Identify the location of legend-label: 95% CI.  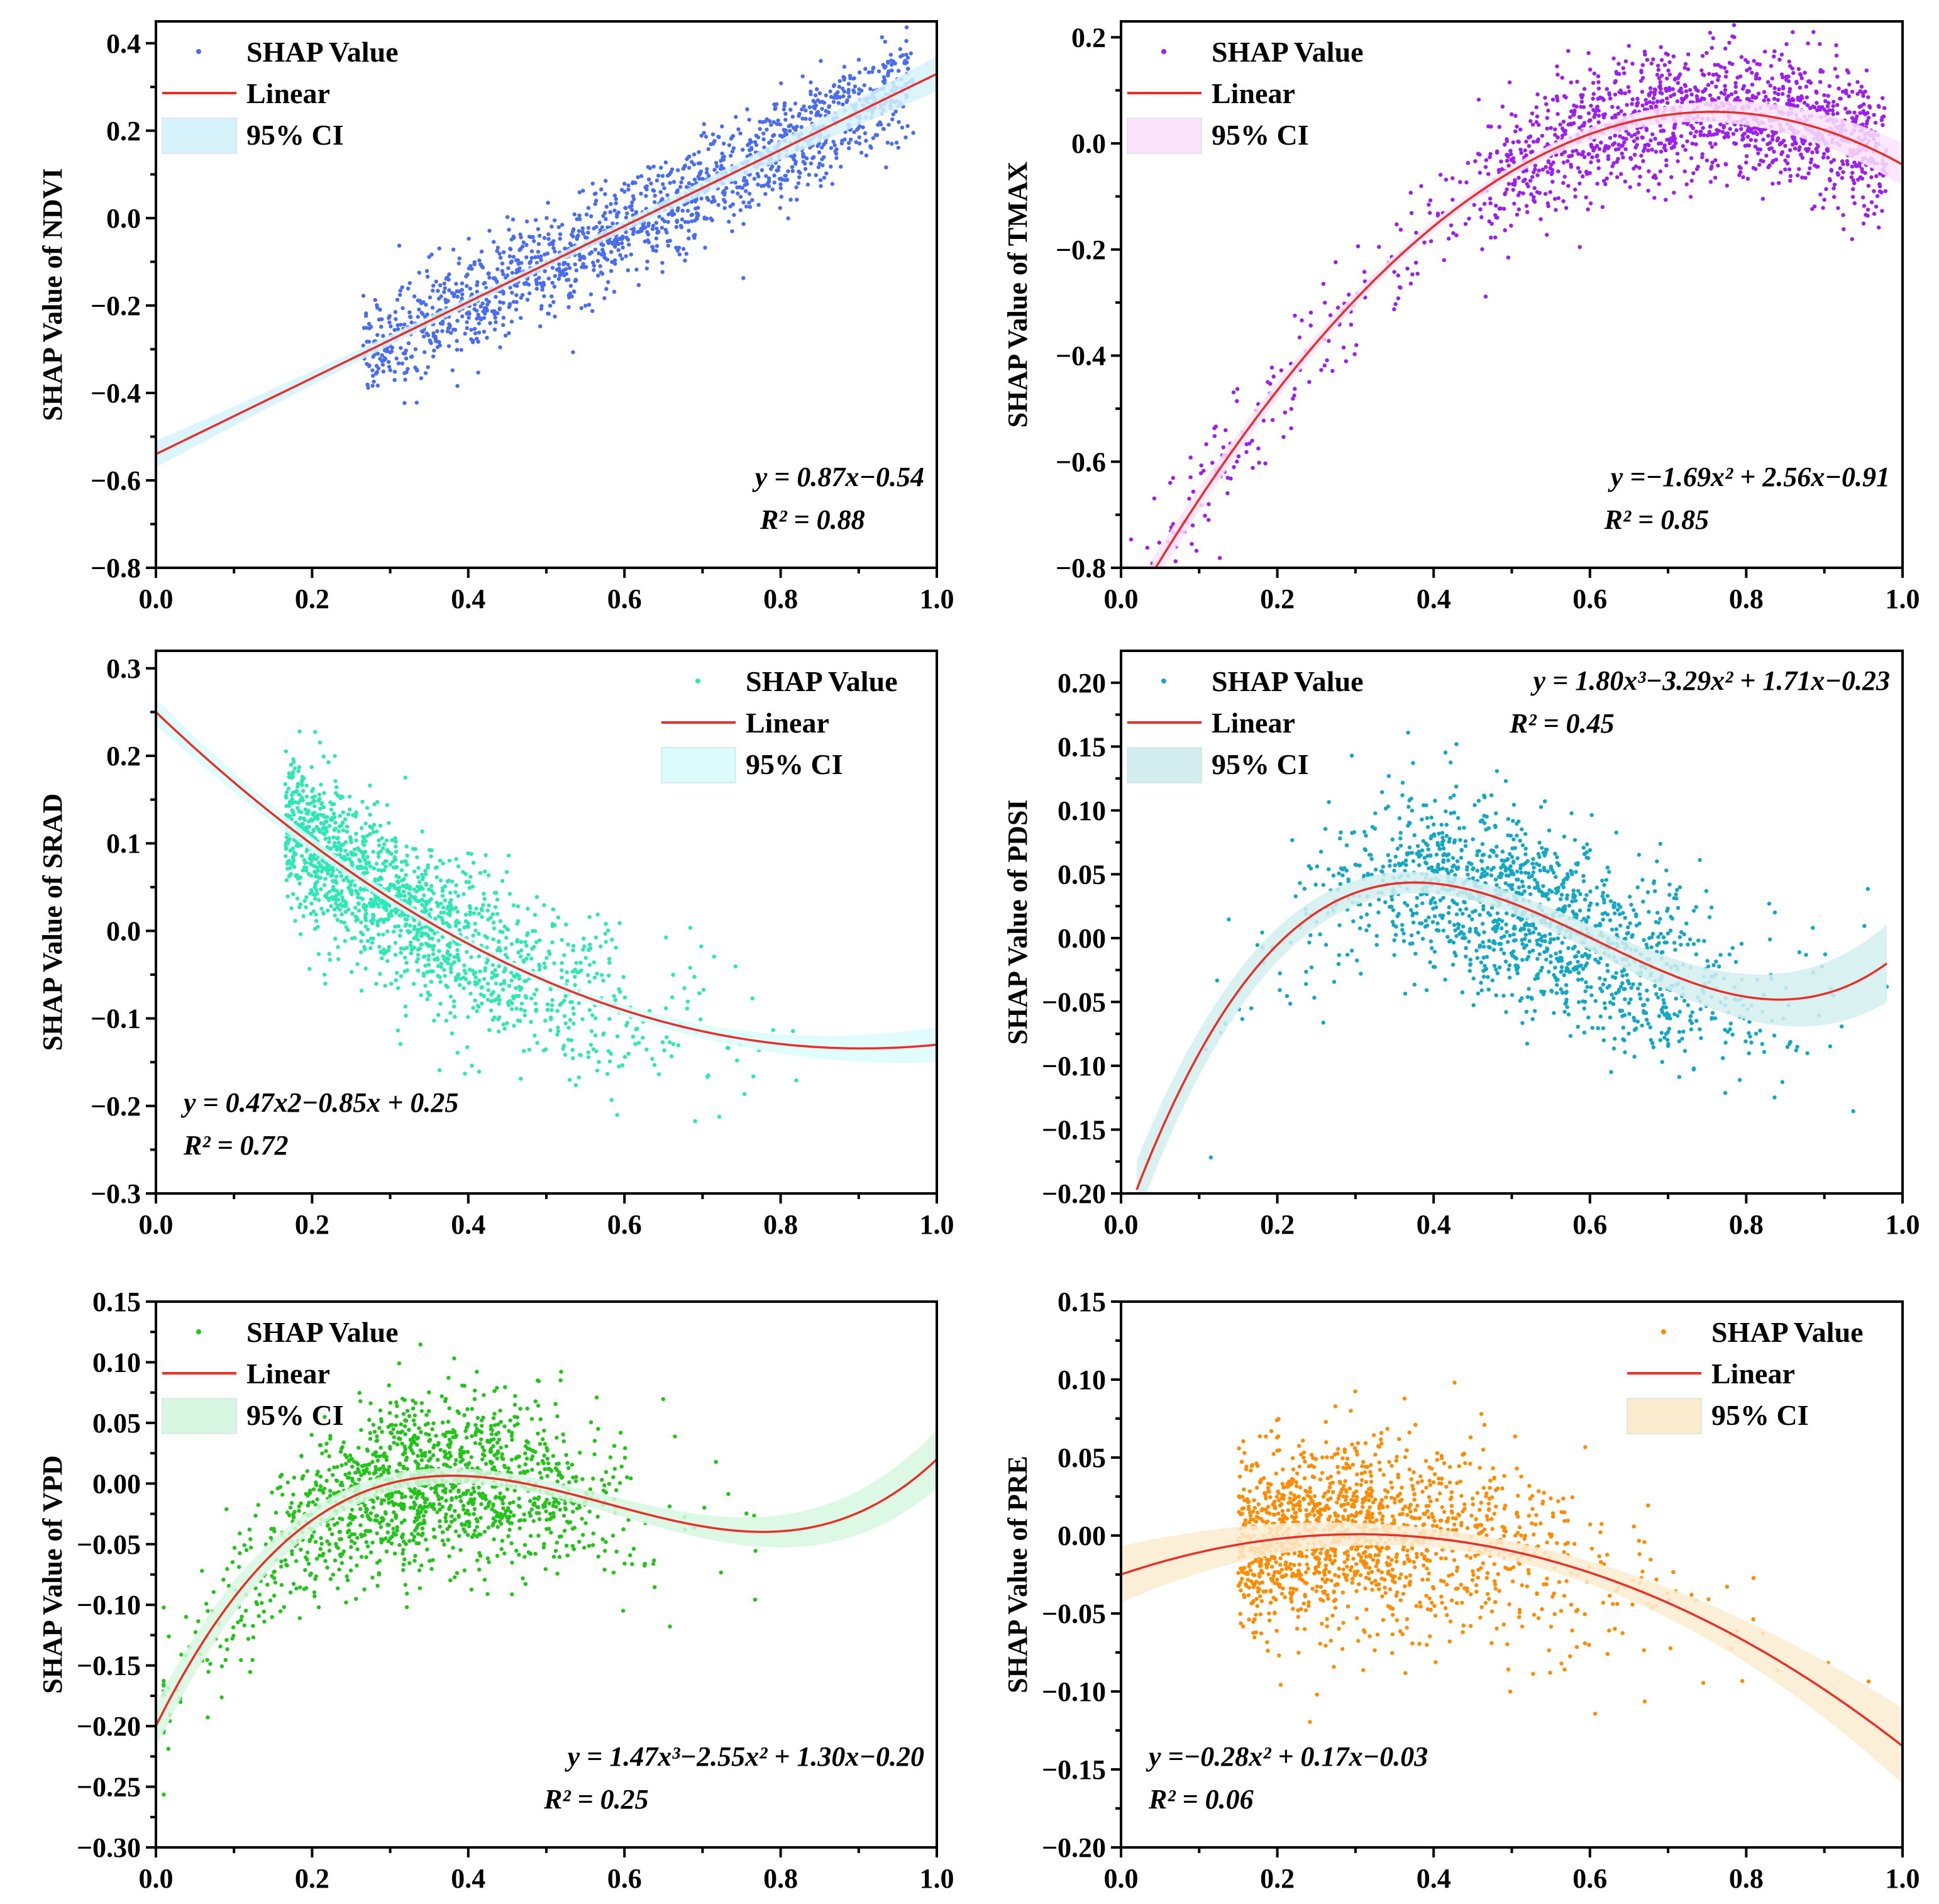
(794, 764).